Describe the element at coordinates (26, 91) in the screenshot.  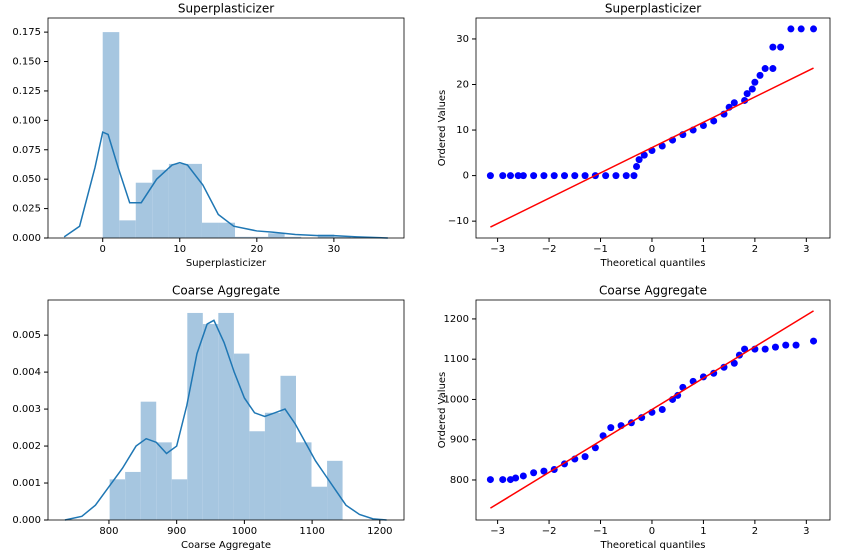
I see `y-tick-label: 0.125` at that location.